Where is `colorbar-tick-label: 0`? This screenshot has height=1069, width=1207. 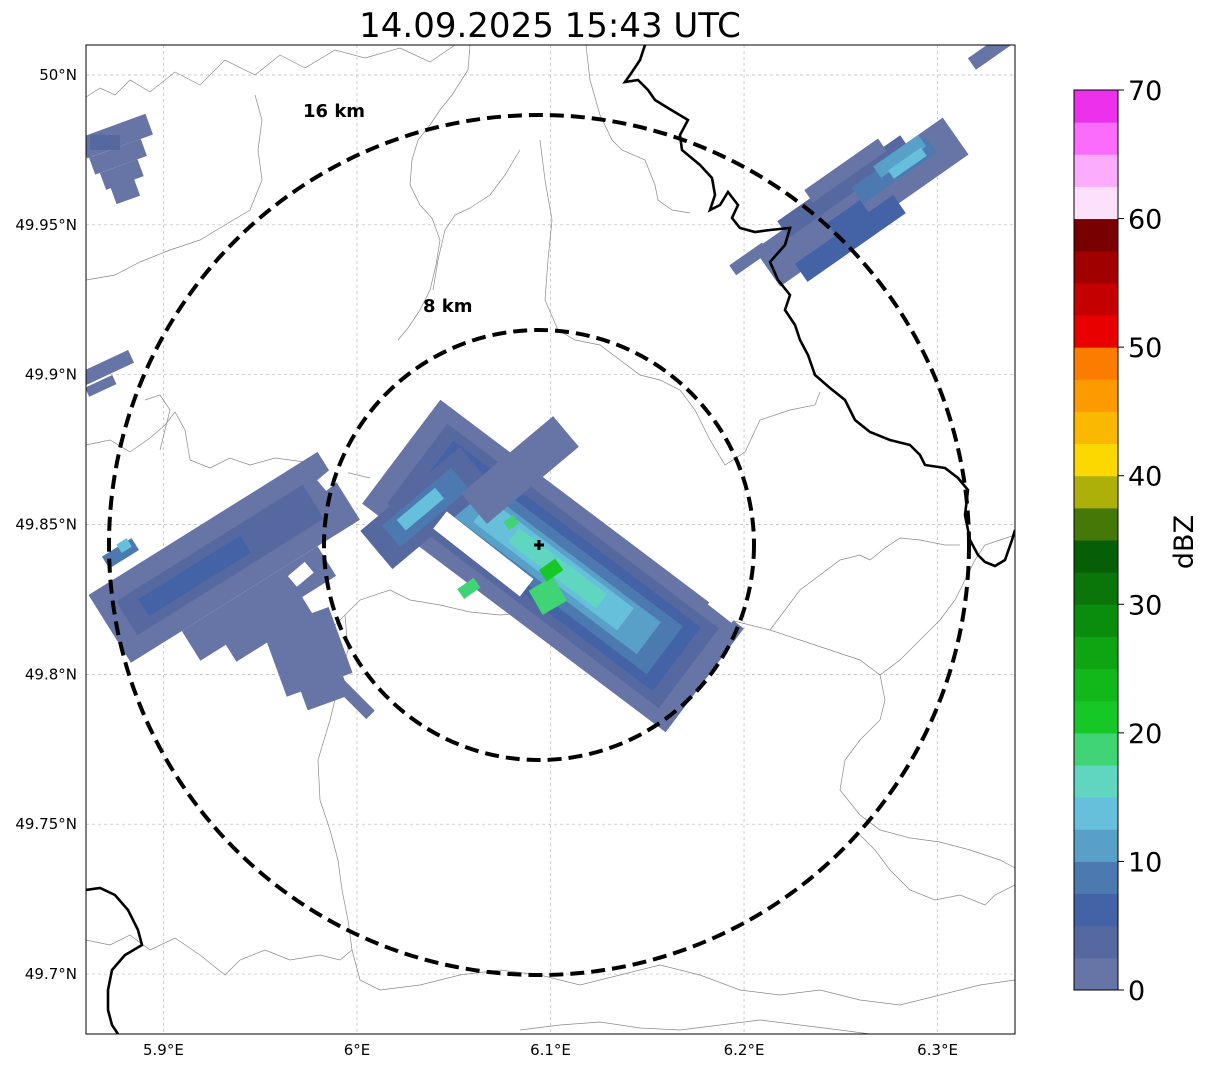
colorbar-tick-label: 0 is located at coordinates (1136, 991).